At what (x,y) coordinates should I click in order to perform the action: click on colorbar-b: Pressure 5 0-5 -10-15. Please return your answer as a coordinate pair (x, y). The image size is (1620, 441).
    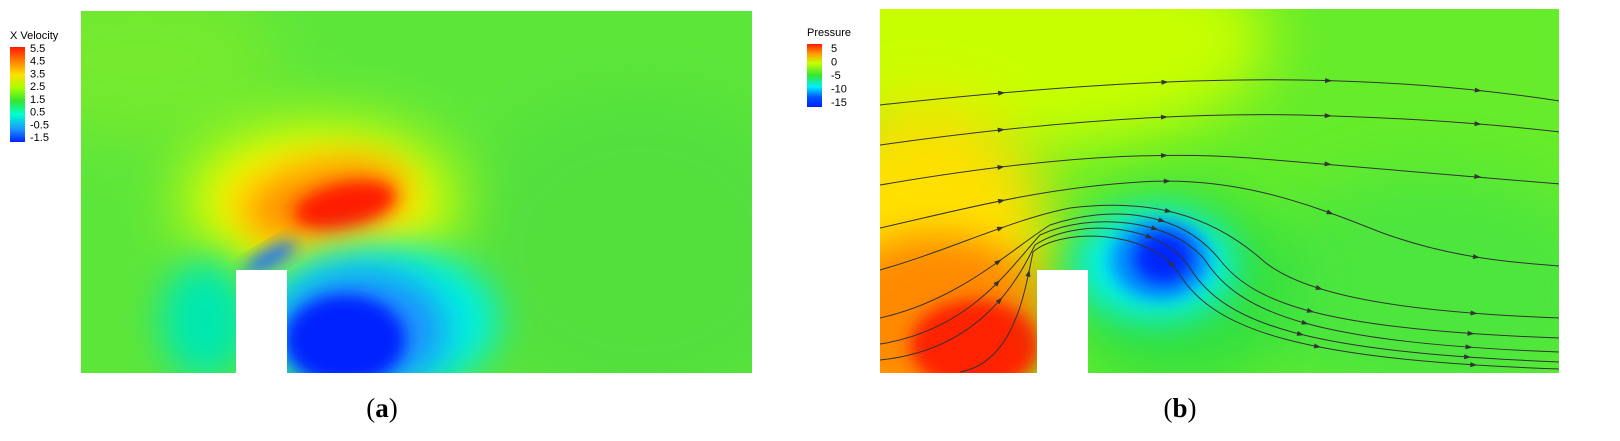
    Looking at the image, I should click on (829, 68).